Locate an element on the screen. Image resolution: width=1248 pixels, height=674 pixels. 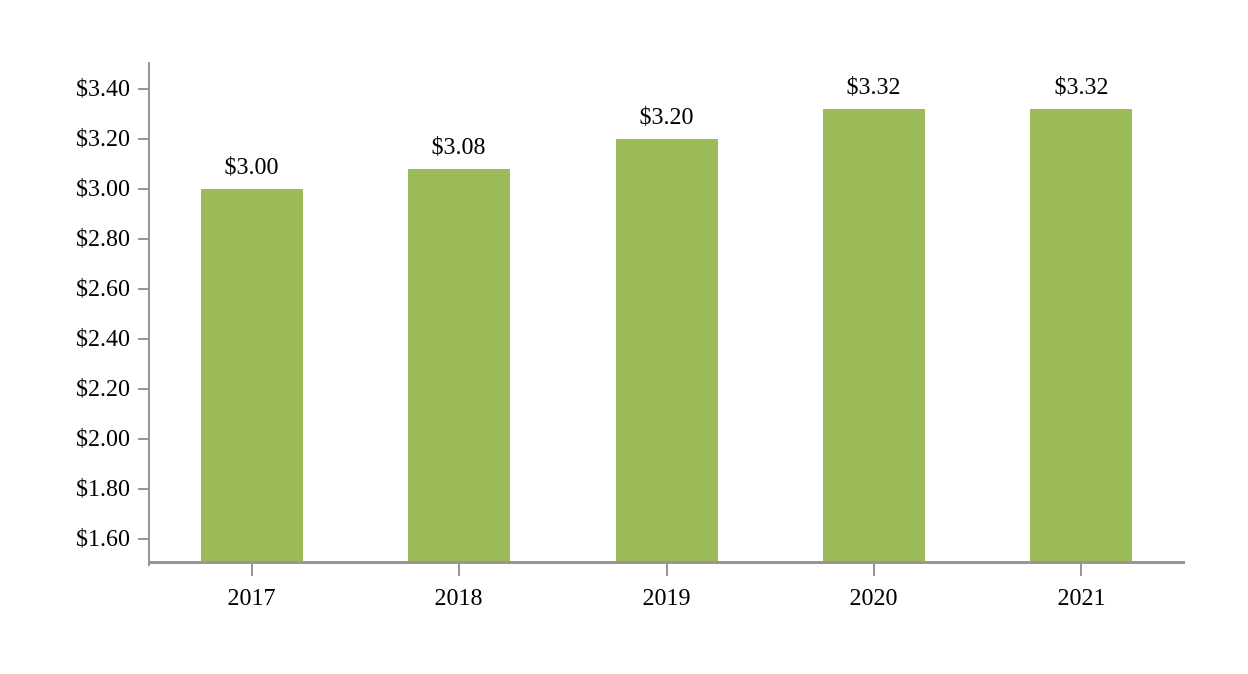
bar-2017 is located at coordinates (252, 376).